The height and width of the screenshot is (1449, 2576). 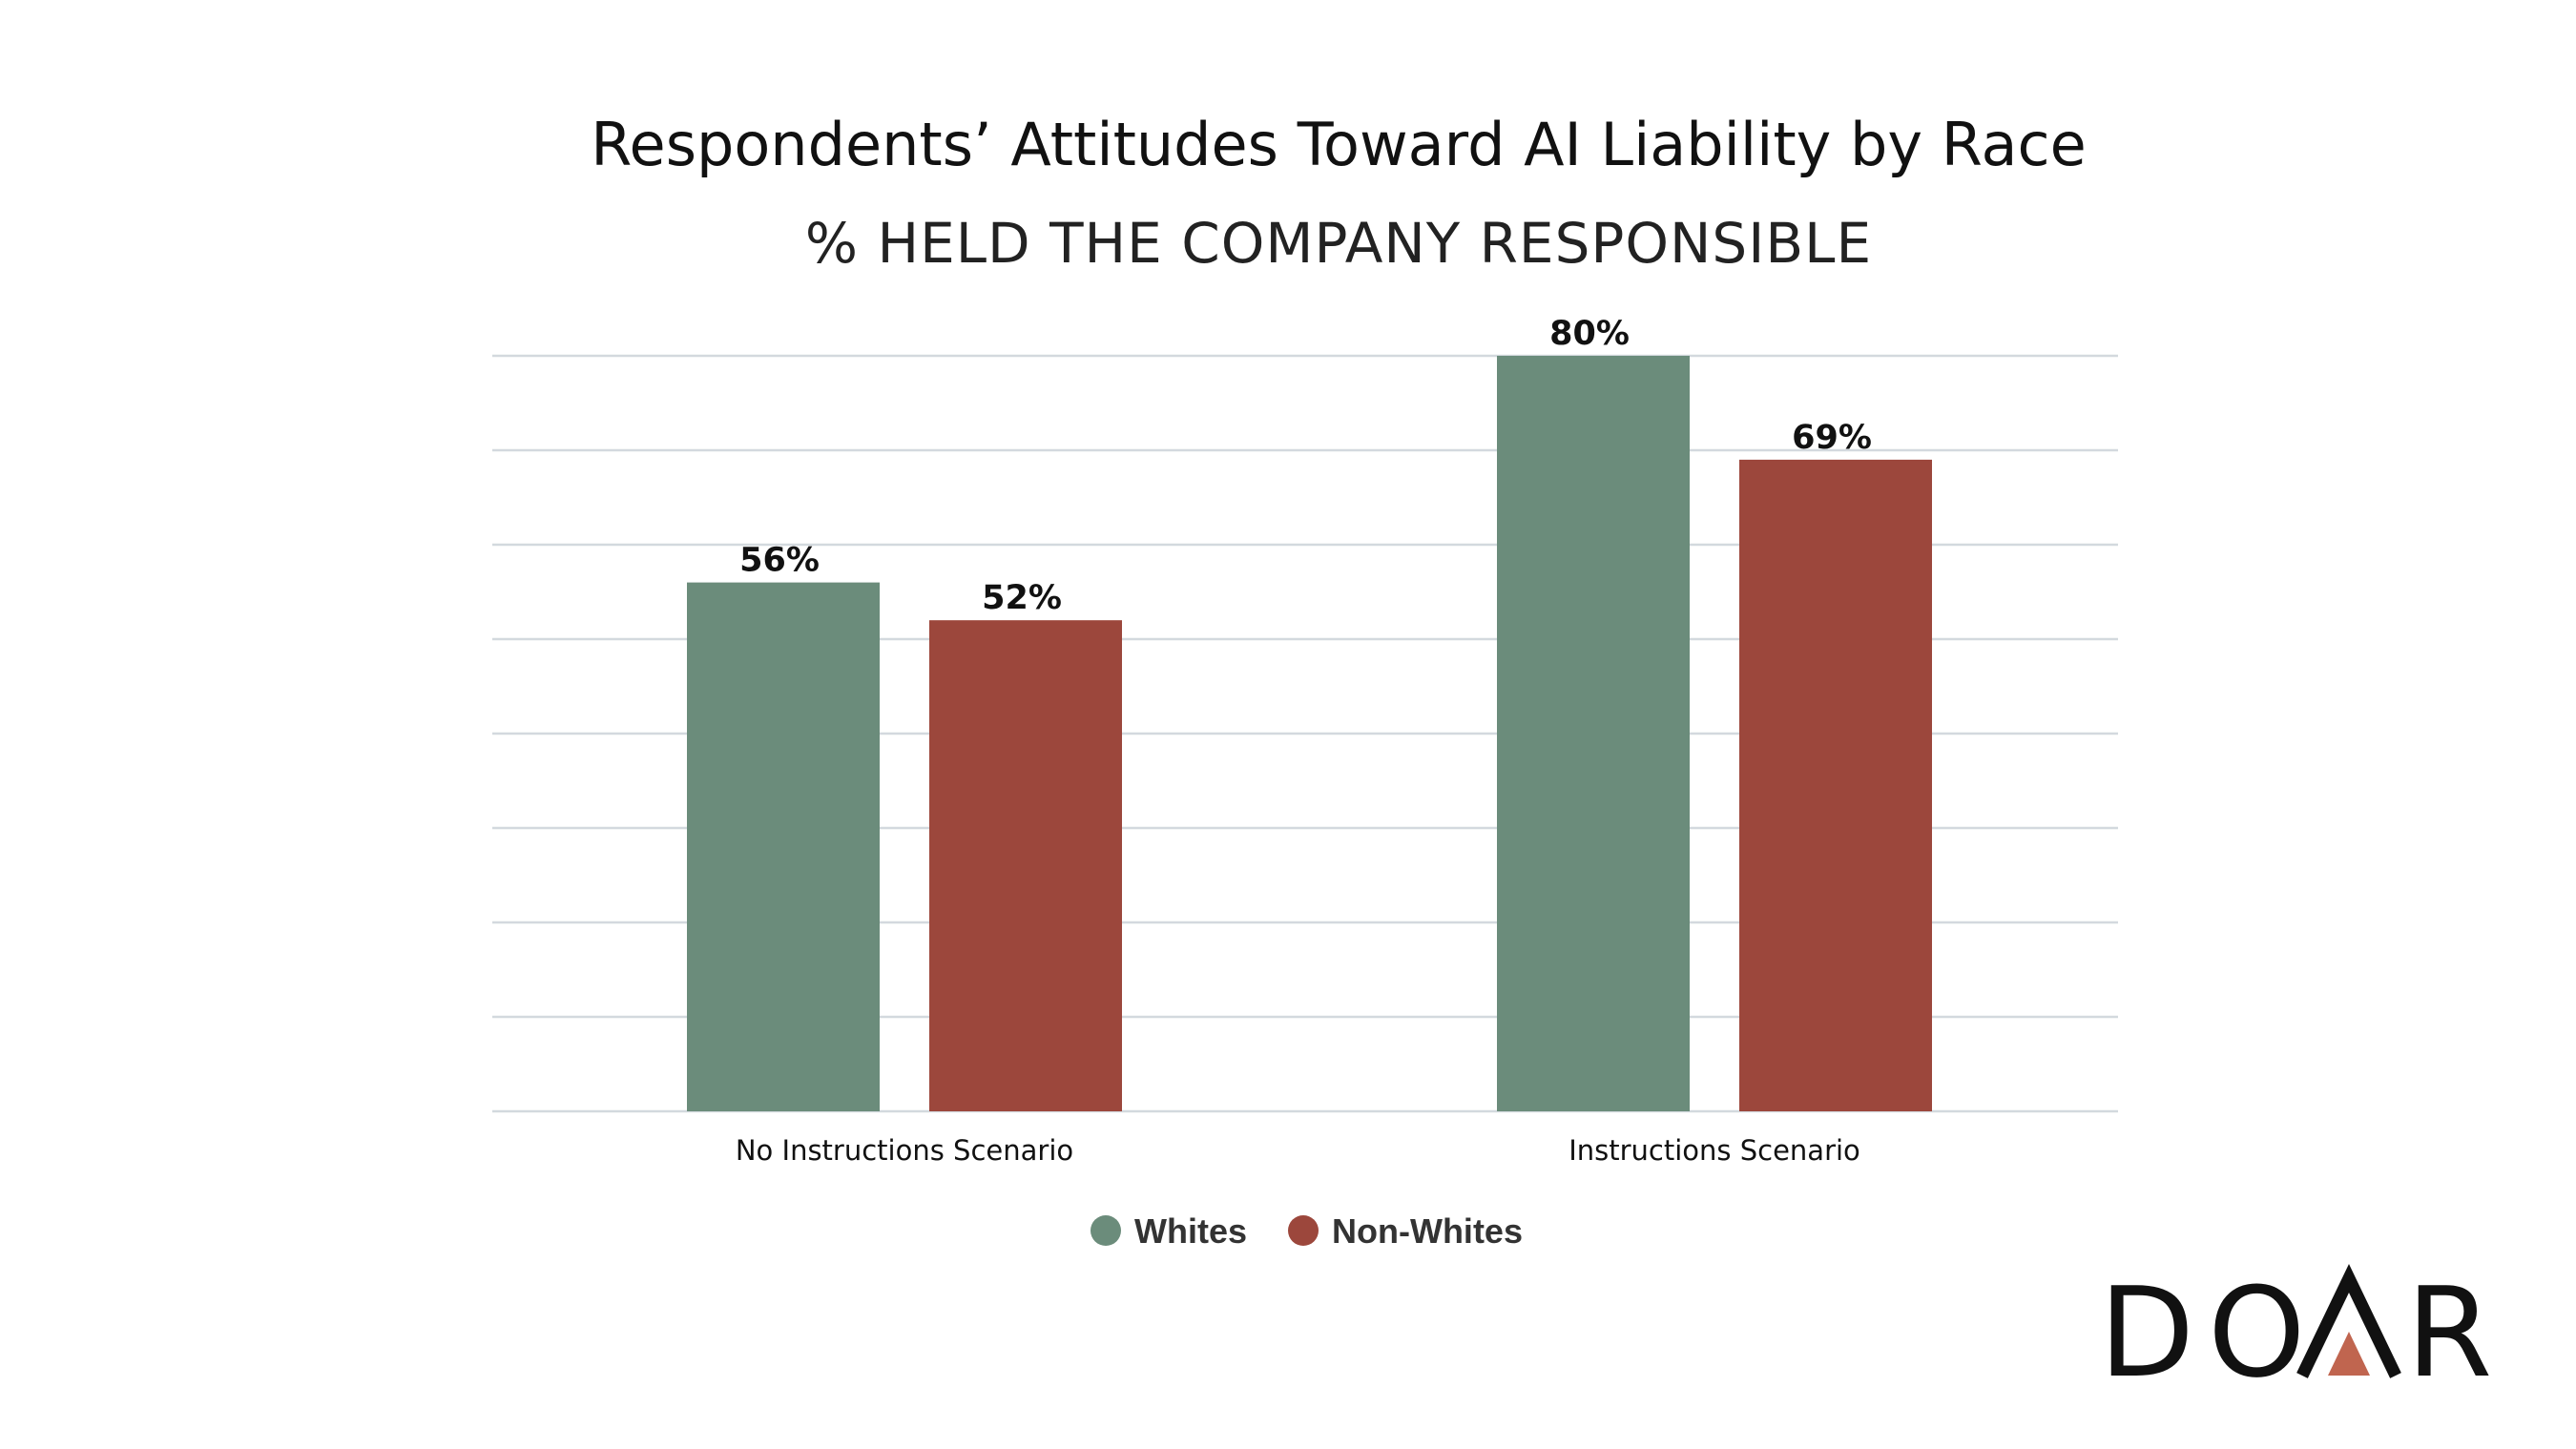 What do you see at coordinates (1714, 1150) in the screenshot?
I see `category-label-instructions: Instructions Scenario` at bounding box center [1714, 1150].